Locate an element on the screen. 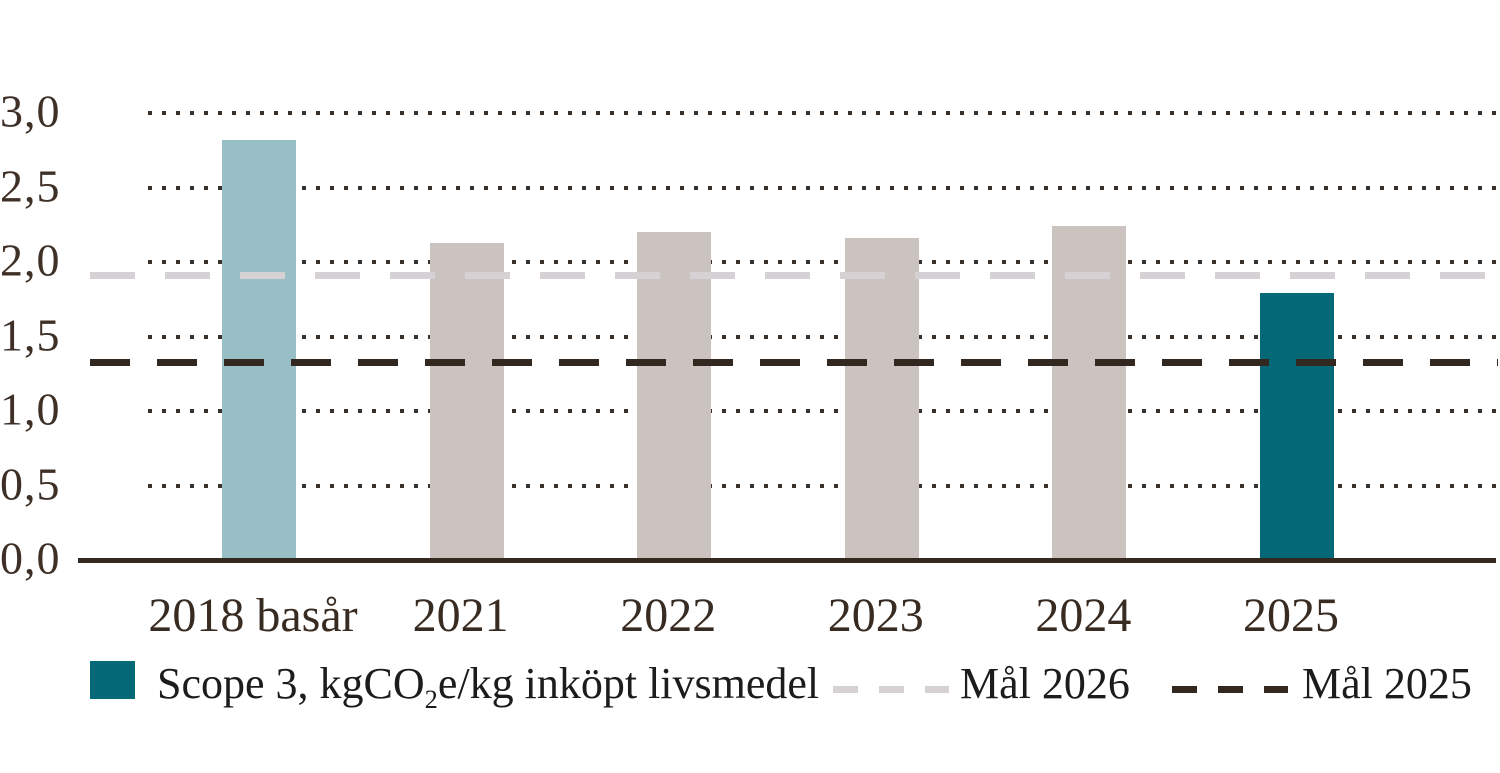 Image resolution: width=1500 pixels, height=773 pixels. legend-series-label-post: e/kg inköpt livsmedel is located at coordinates (628, 683).